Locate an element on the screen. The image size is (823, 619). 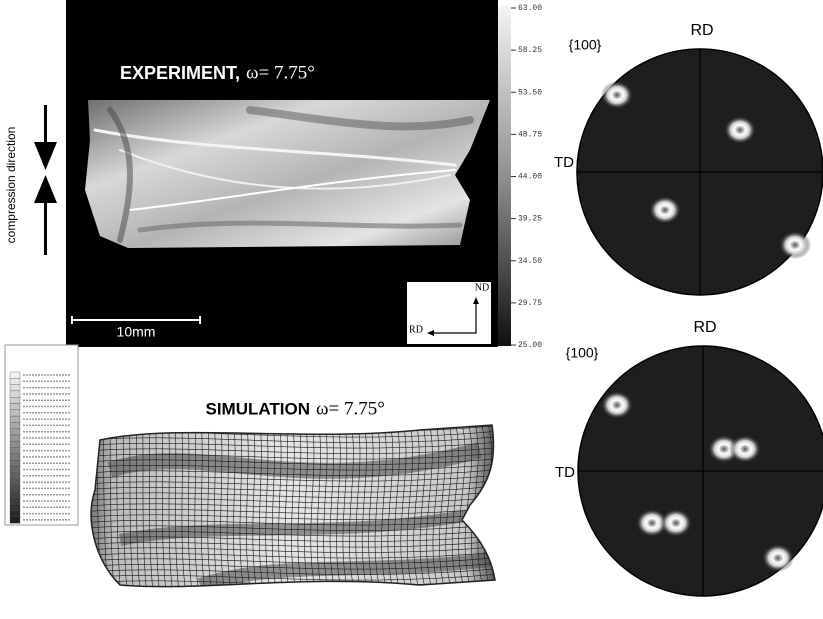
colorbar-tick-label: 25.00 is located at coordinates (530, 345).